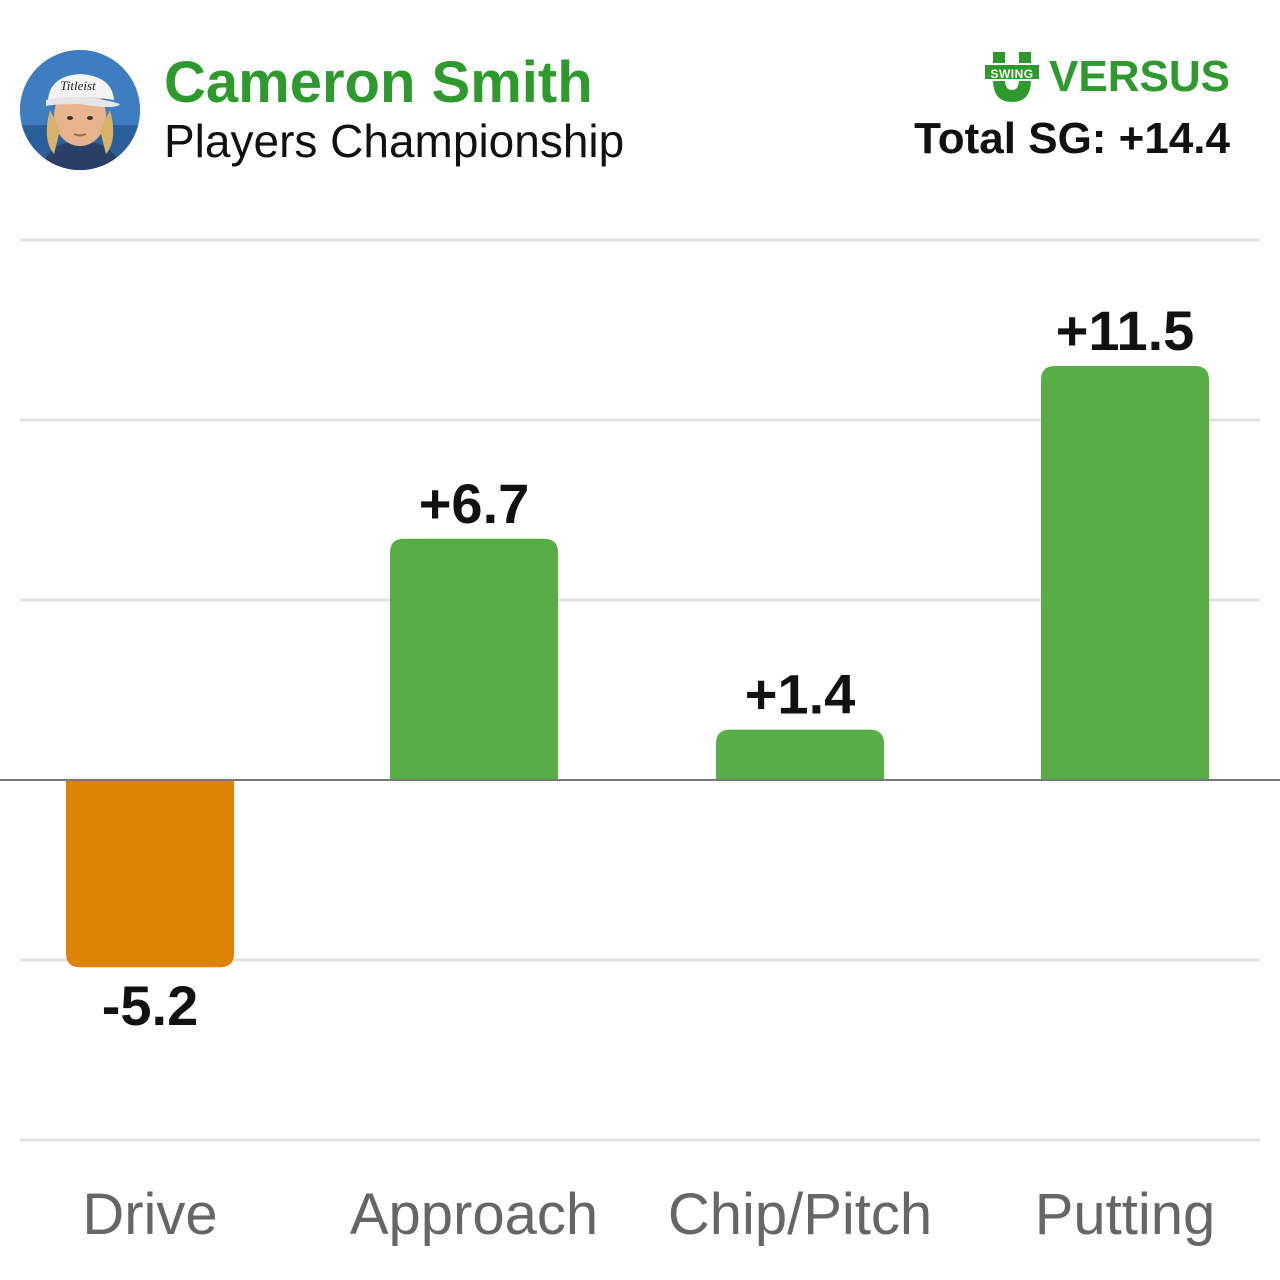  Describe the element at coordinates (474, 659) in the screenshot. I see `bar-approach` at that location.